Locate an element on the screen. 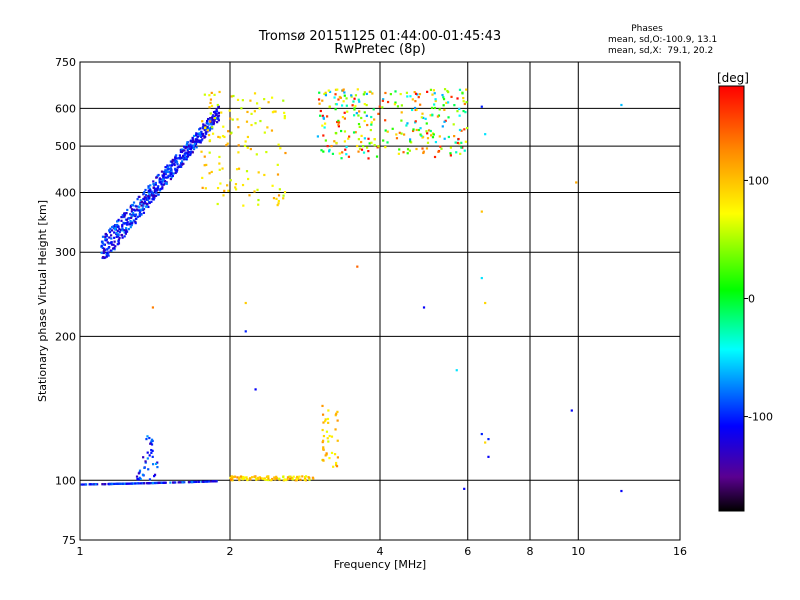  y-tick-label: 600 is located at coordinates (65, 108).